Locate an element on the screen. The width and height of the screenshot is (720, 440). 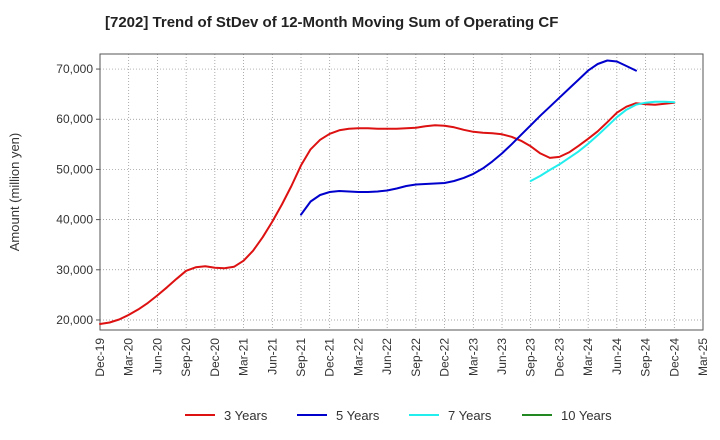
y-tick-label: 20,000 is located at coordinates (74, 320).